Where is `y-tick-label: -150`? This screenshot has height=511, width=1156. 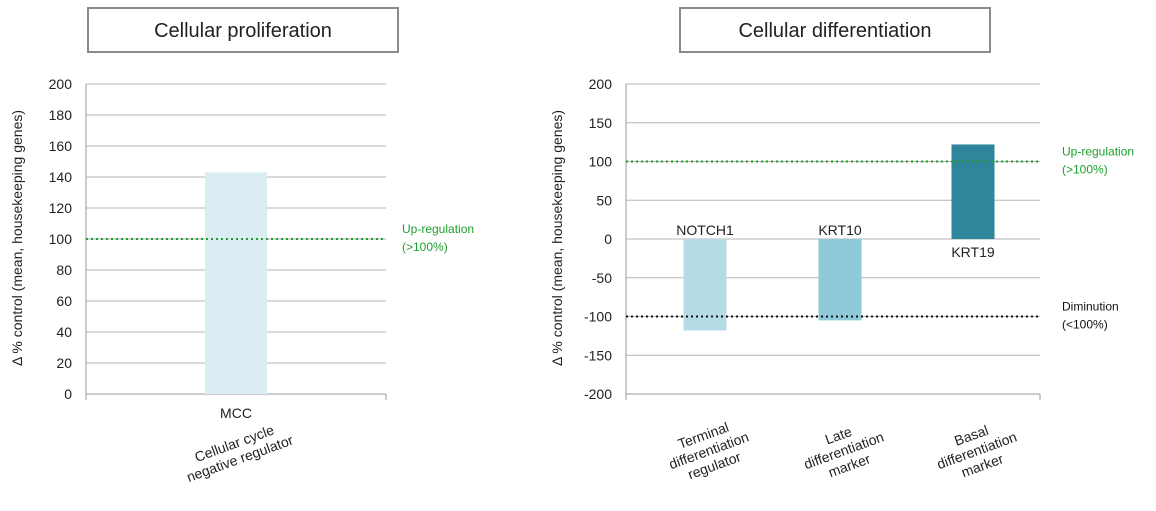 y-tick-label: -150 is located at coordinates (598, 355).